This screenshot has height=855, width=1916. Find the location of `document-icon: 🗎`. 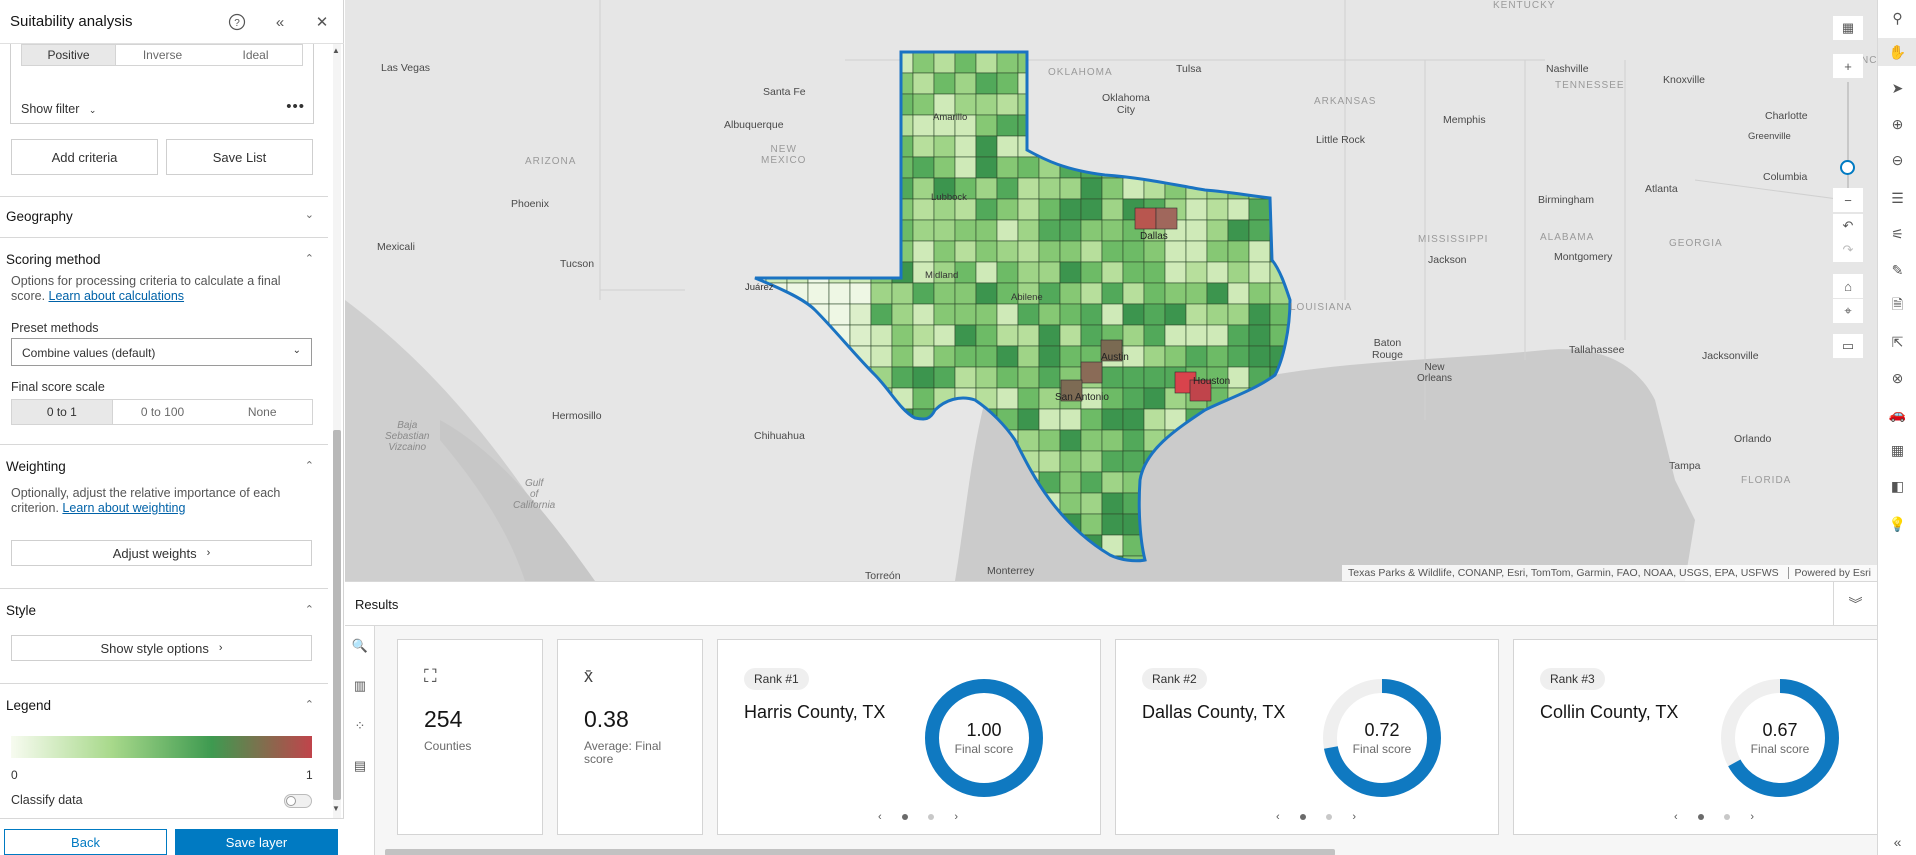

document-icon: 🗎 is located at coordinates (1897, 304).